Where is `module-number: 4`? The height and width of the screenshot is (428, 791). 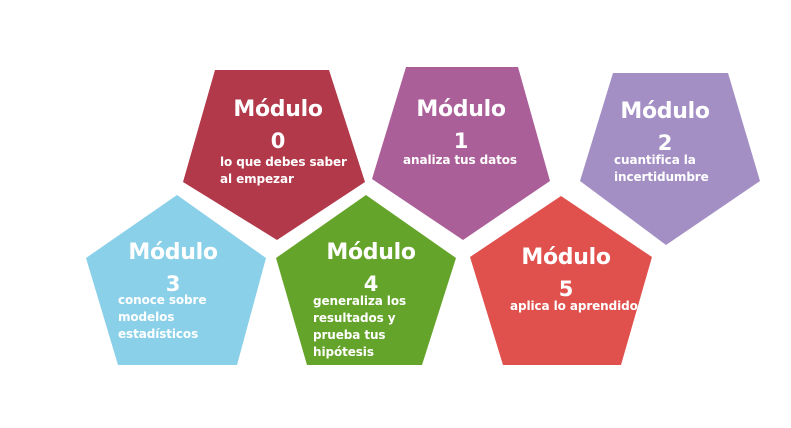
module-number: 4 is located at coordinates (371, 284).